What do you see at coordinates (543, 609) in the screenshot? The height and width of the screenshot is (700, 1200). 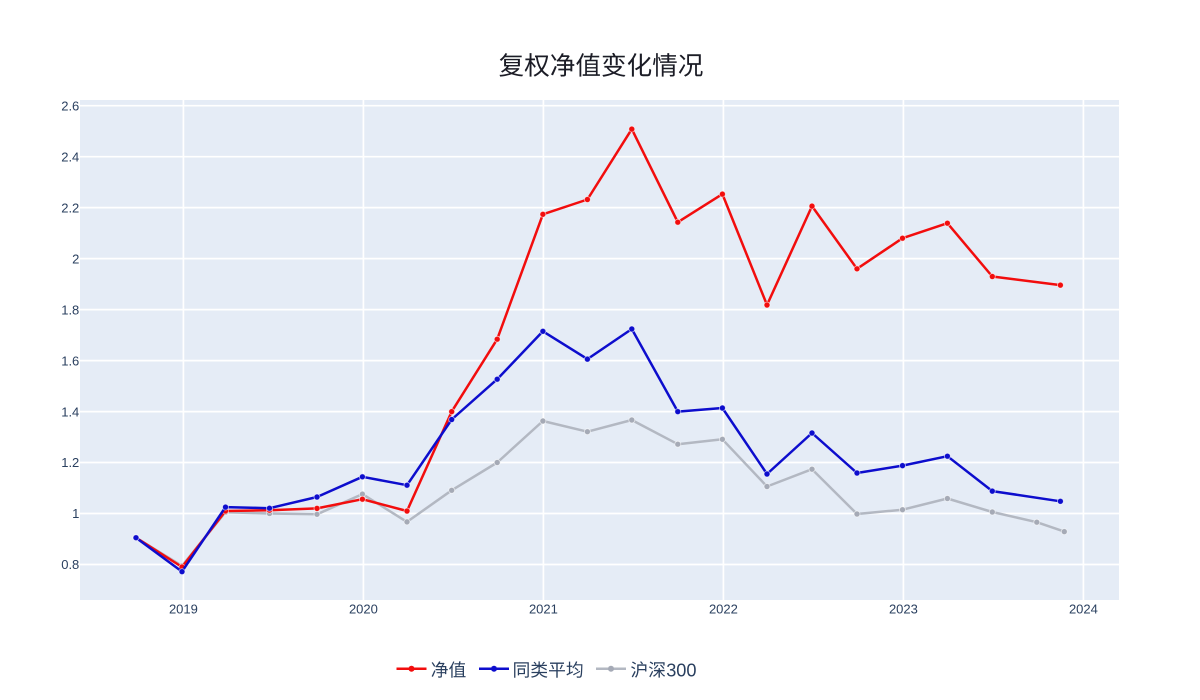 I see `svg-text: 2021` at bounding box center [543, 609].